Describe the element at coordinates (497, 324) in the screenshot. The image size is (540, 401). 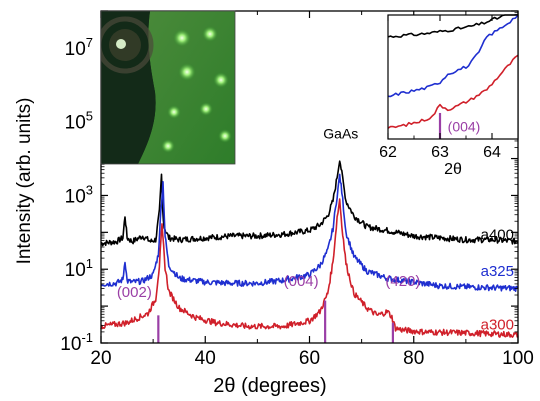
I see `curve-label-a300: a300` at that location.